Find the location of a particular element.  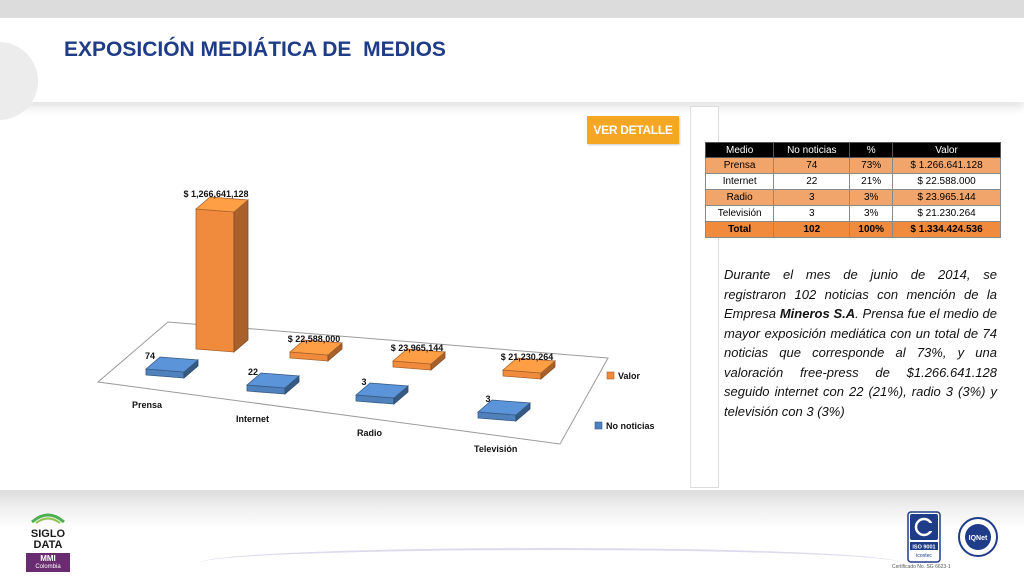

legend-label: No noticias is located at coordinates (630, 426).